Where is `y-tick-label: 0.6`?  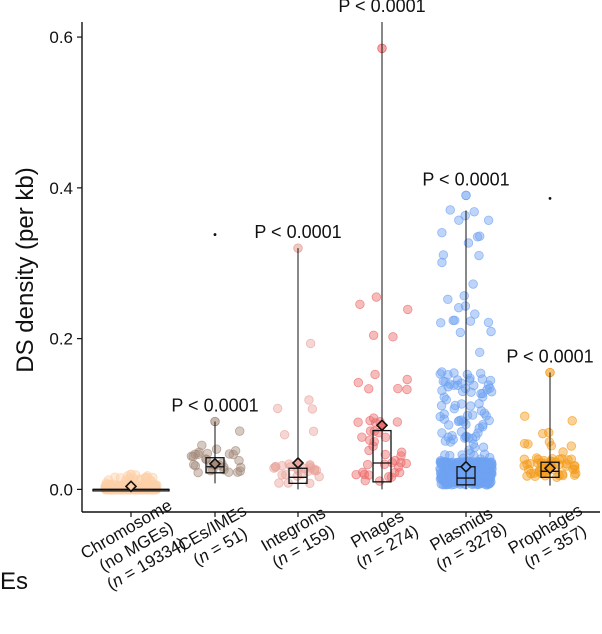
y-tick-label: 0.6 is located at coordinates (61, 37).